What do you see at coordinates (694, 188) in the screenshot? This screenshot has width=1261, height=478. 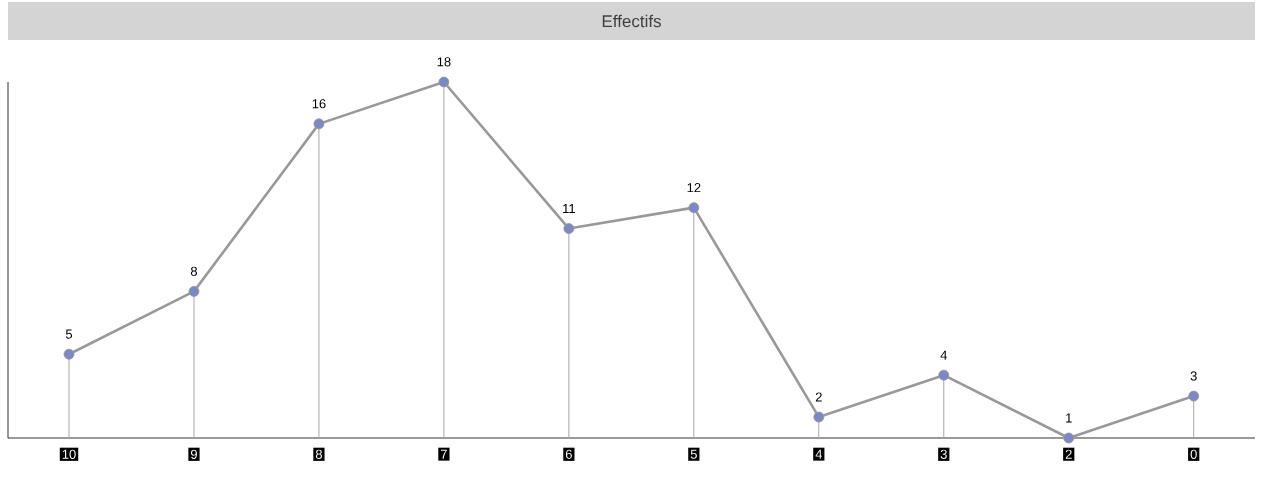 I see `data-label: 12` at bounding box center [694, 188].